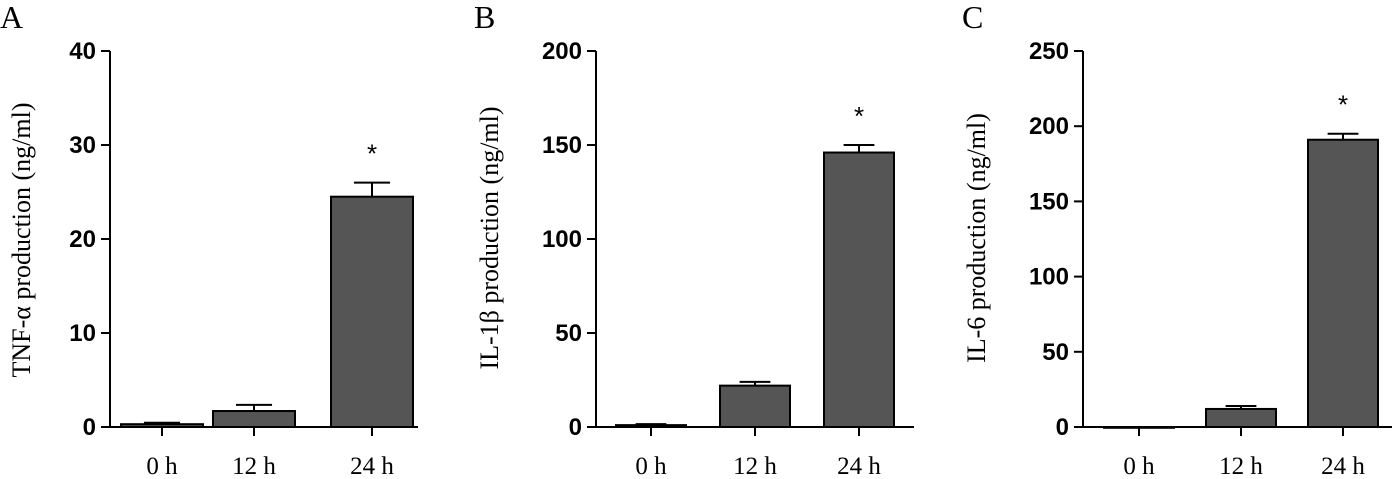 The height and width of the screenshot is (479, 1400). Describe the element at coordinates (11, 17) in the screenshot. I see `panel-letter: A` at that location.